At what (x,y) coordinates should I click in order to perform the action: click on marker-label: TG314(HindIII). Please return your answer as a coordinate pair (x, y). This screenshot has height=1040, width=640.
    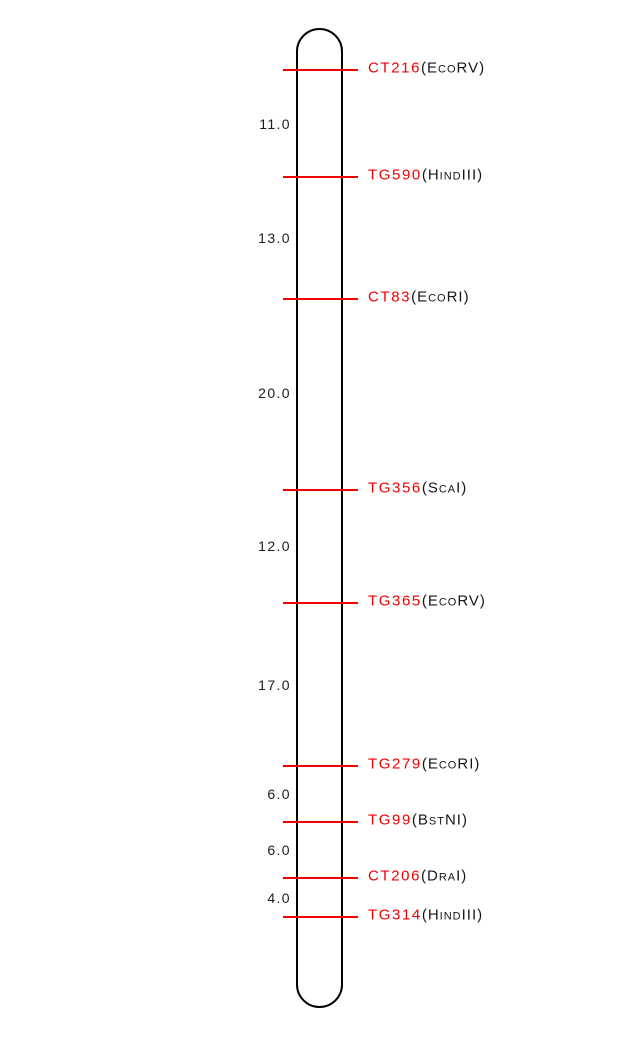
    Looking at the image, I should click on (425, 915).